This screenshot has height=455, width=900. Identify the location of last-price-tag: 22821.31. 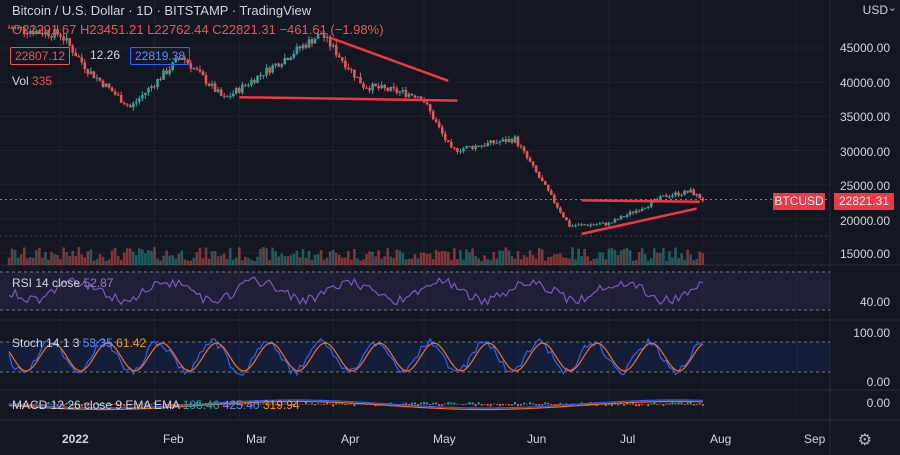
(864, 201).